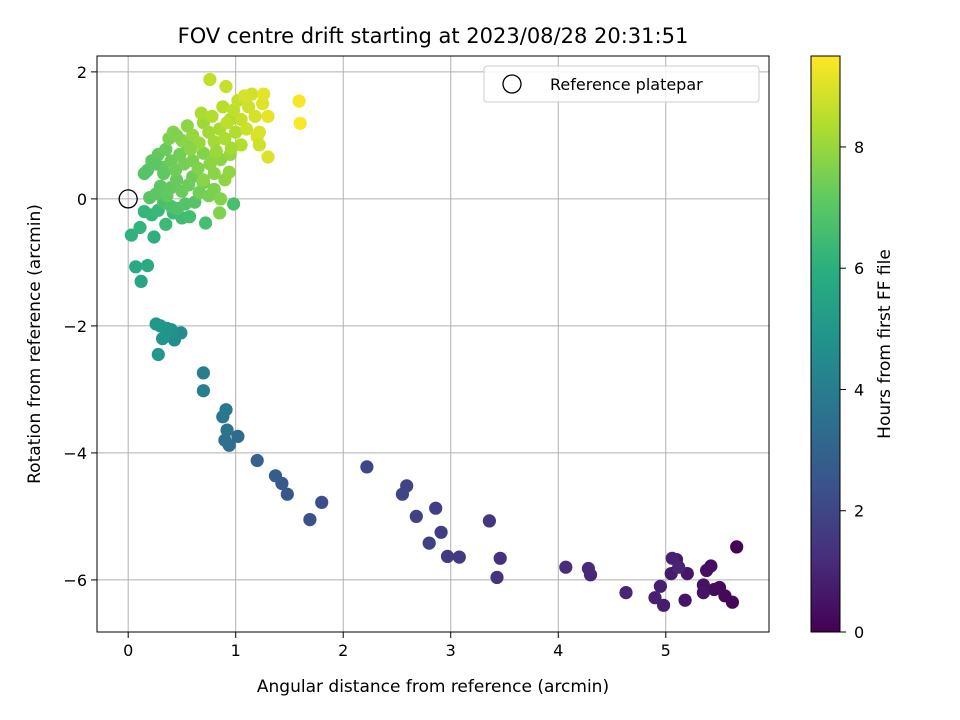 Image resolution: width=960 pixels, height=720 pixels. Describe the element at coordinates (82, 72) in the screenshot. I see `y-tick-label: 2` at that location.